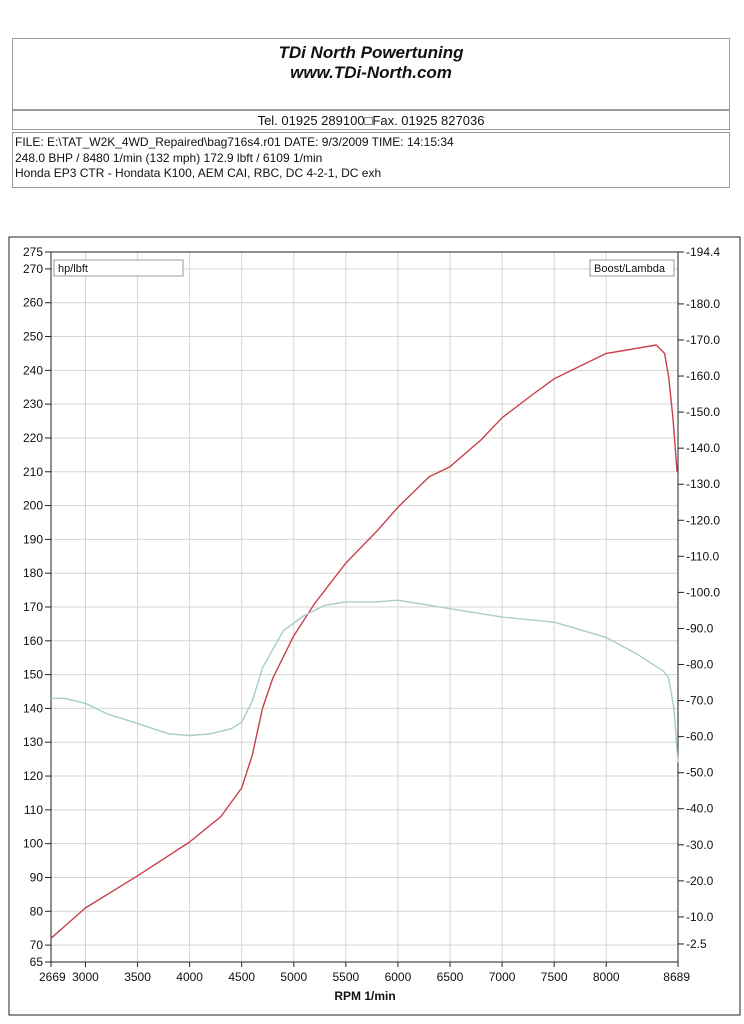 The image size is (744, 1024). I want to click on y-right-tick-label: -130.0, so click(703, 484).